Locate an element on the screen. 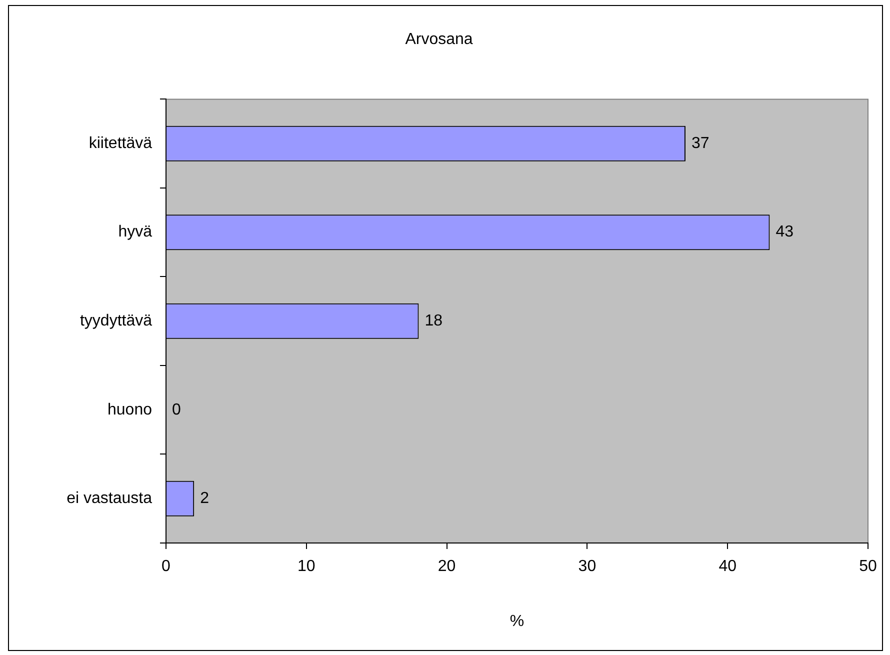 This screenshot has height=655, width=890. x-tick-label: 20 is located at coordinates (447, 567).